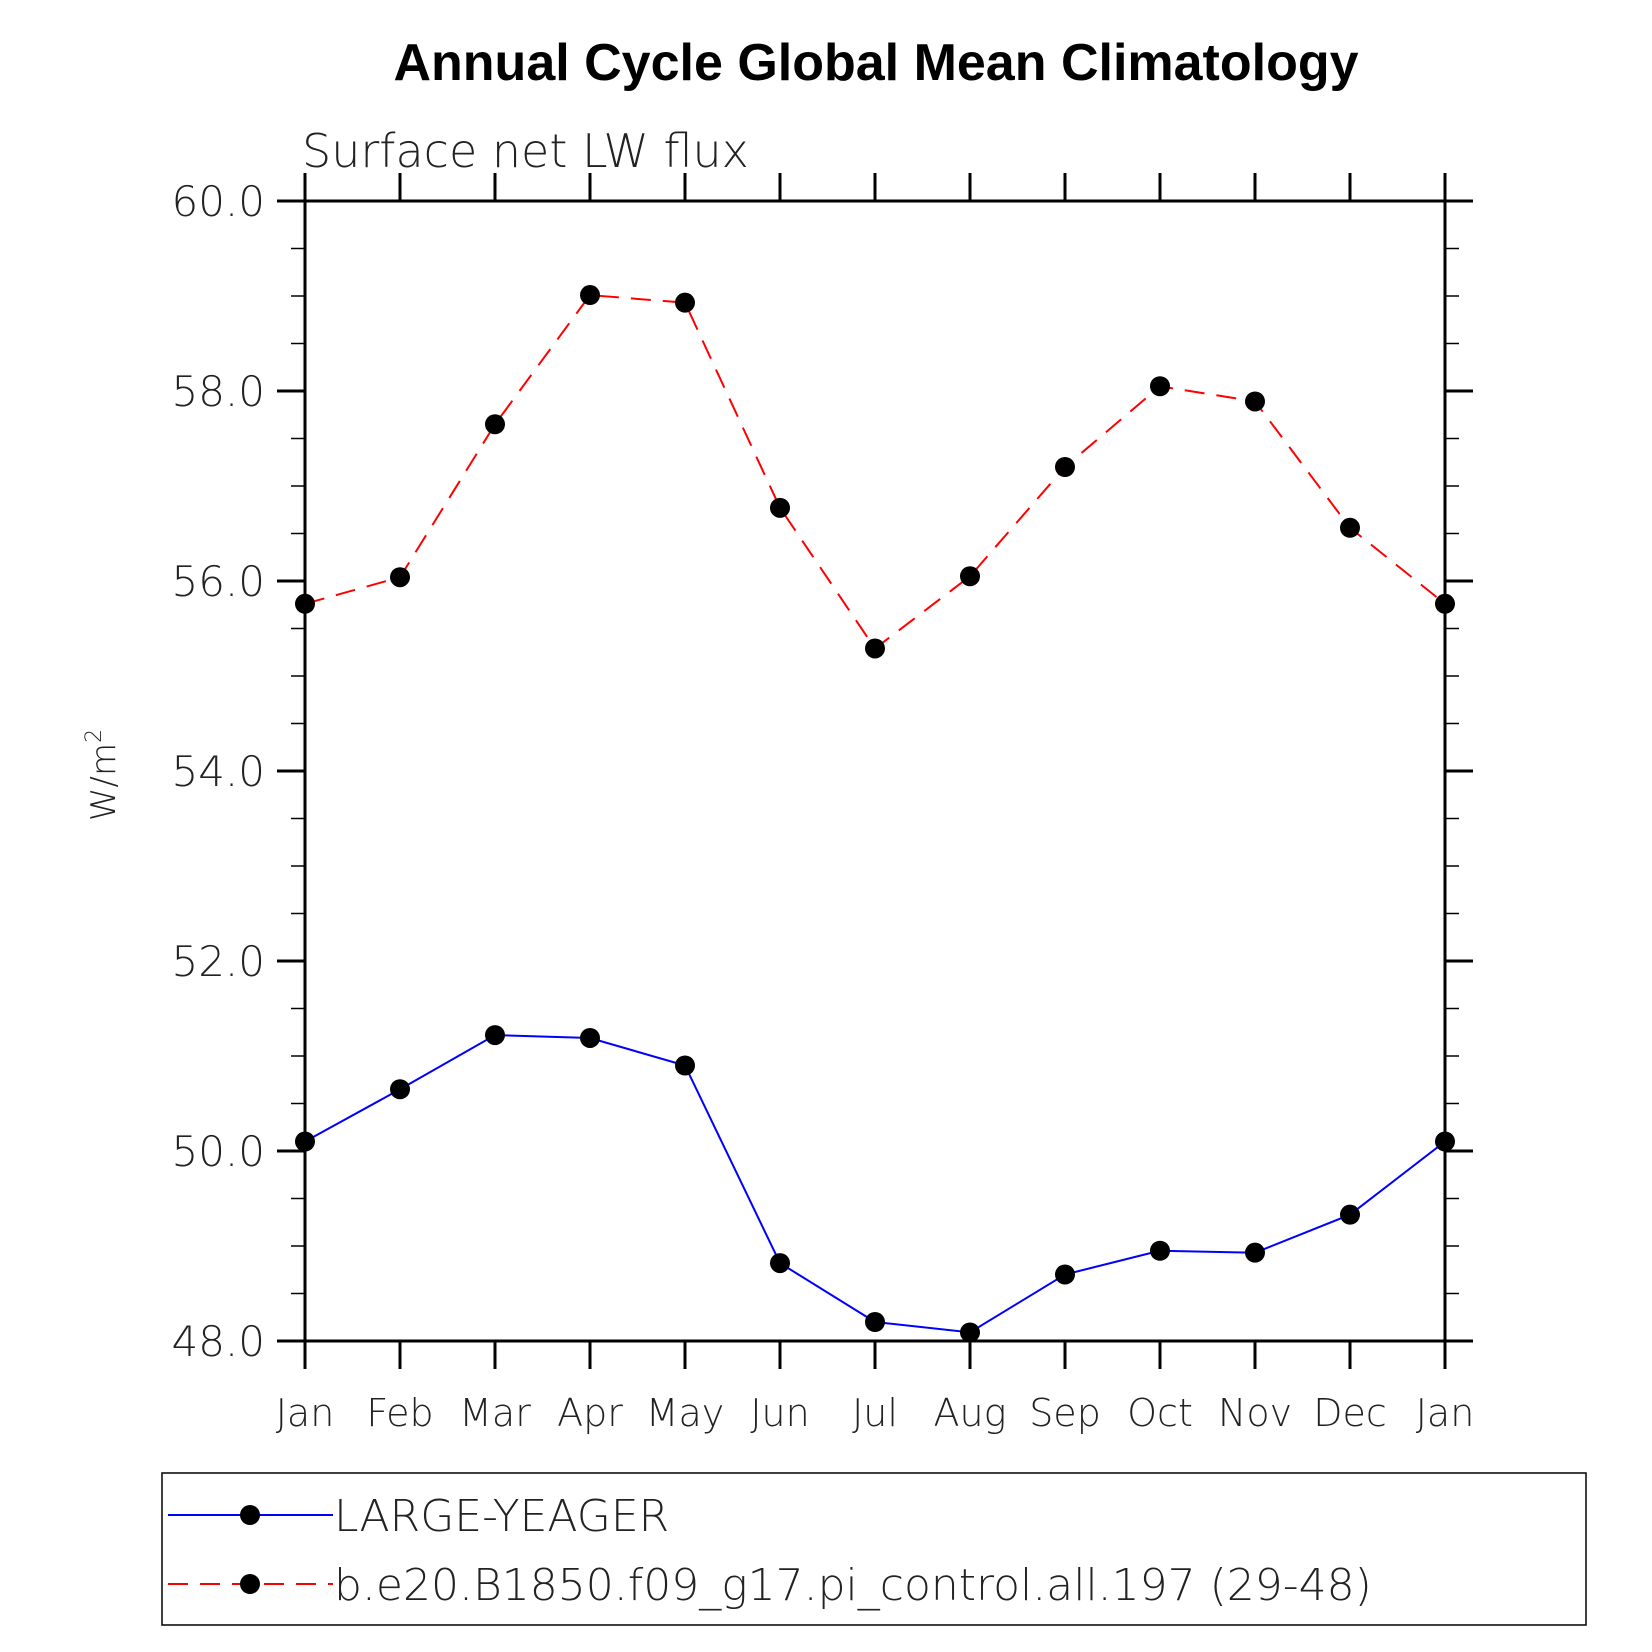 Image resolution: width=1652 pixels, height=1652 pixels. I want to click on legend-box, so click(874, 1549).